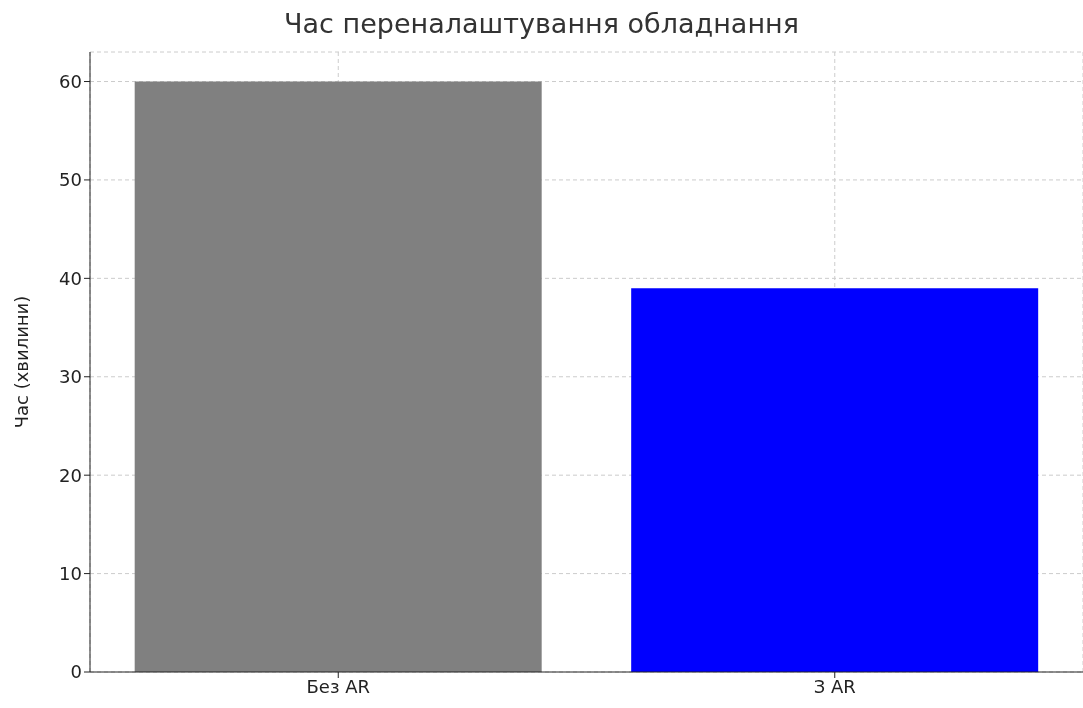  What do you see at coordinates (70, 573) in the screenshot?
I see `y-tick-label: 10` at bounding box center [70, 573].